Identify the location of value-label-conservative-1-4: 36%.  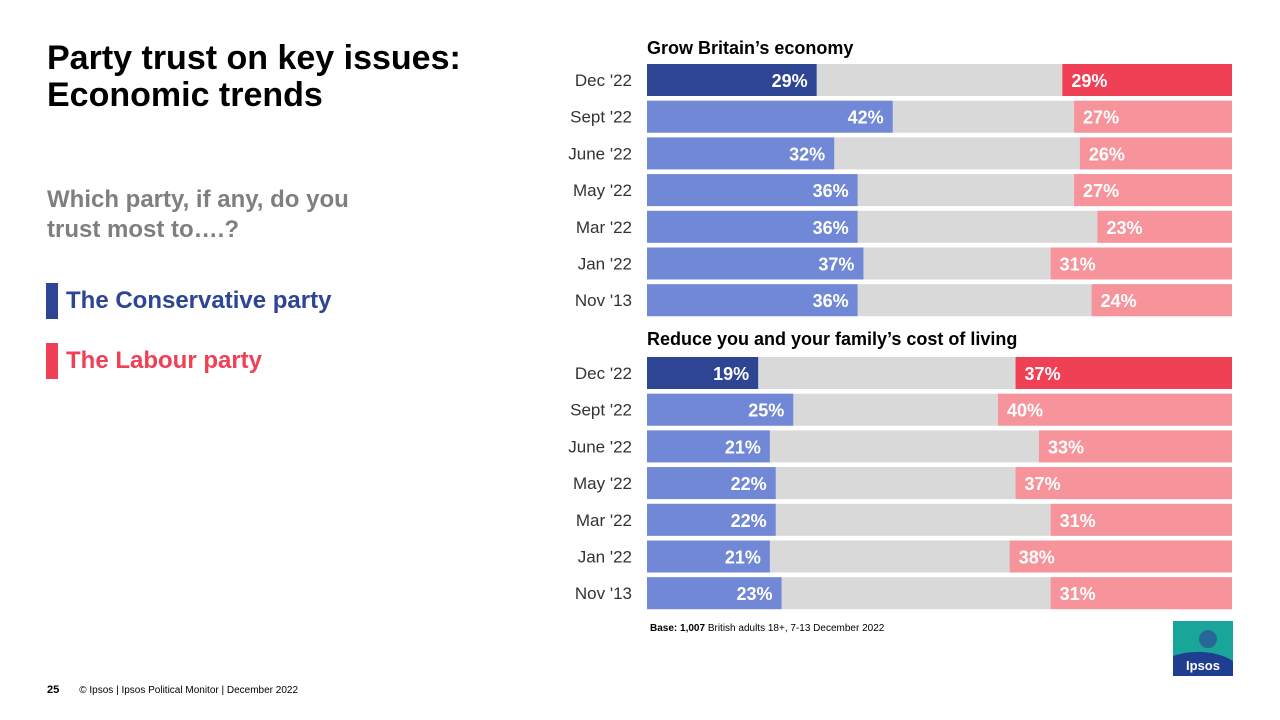
(831, 228).